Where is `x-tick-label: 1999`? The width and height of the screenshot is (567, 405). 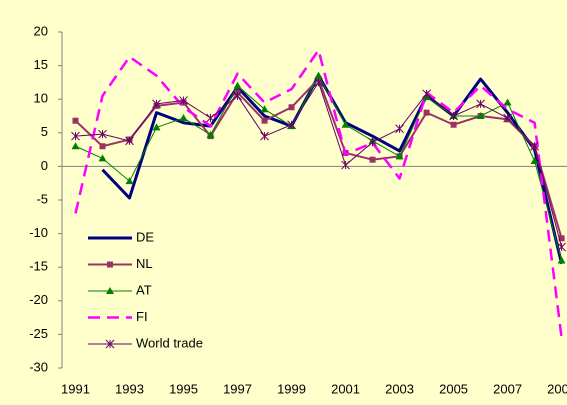
x-tick-label: 1999 is located at coordinates (291, 388).